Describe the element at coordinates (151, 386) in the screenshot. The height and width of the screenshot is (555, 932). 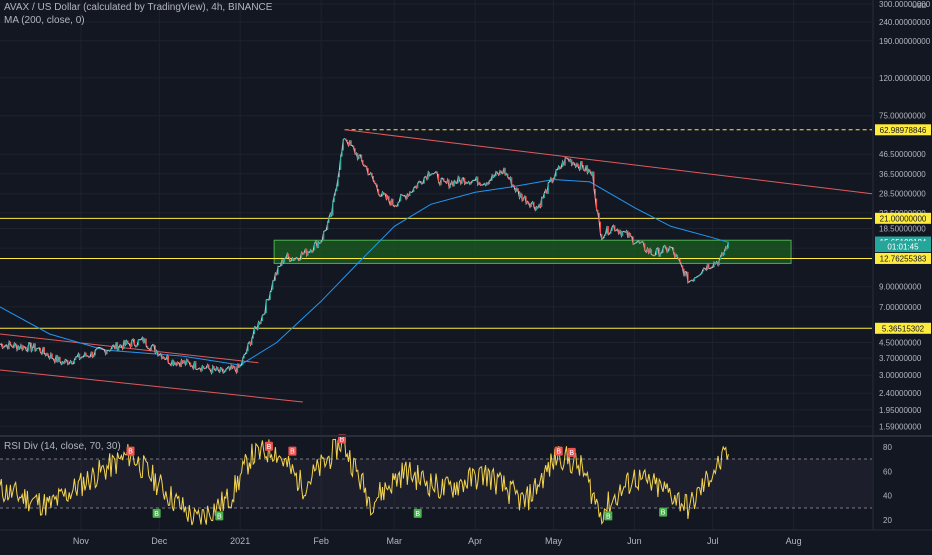
I see `channel-lower-line` at that location.